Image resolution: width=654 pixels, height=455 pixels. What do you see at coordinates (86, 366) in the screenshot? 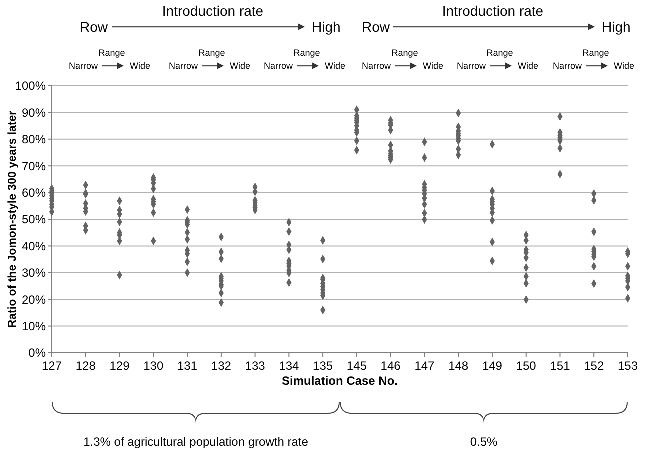
I see `x-tick-label: 128` at bounding box center [86, 366].